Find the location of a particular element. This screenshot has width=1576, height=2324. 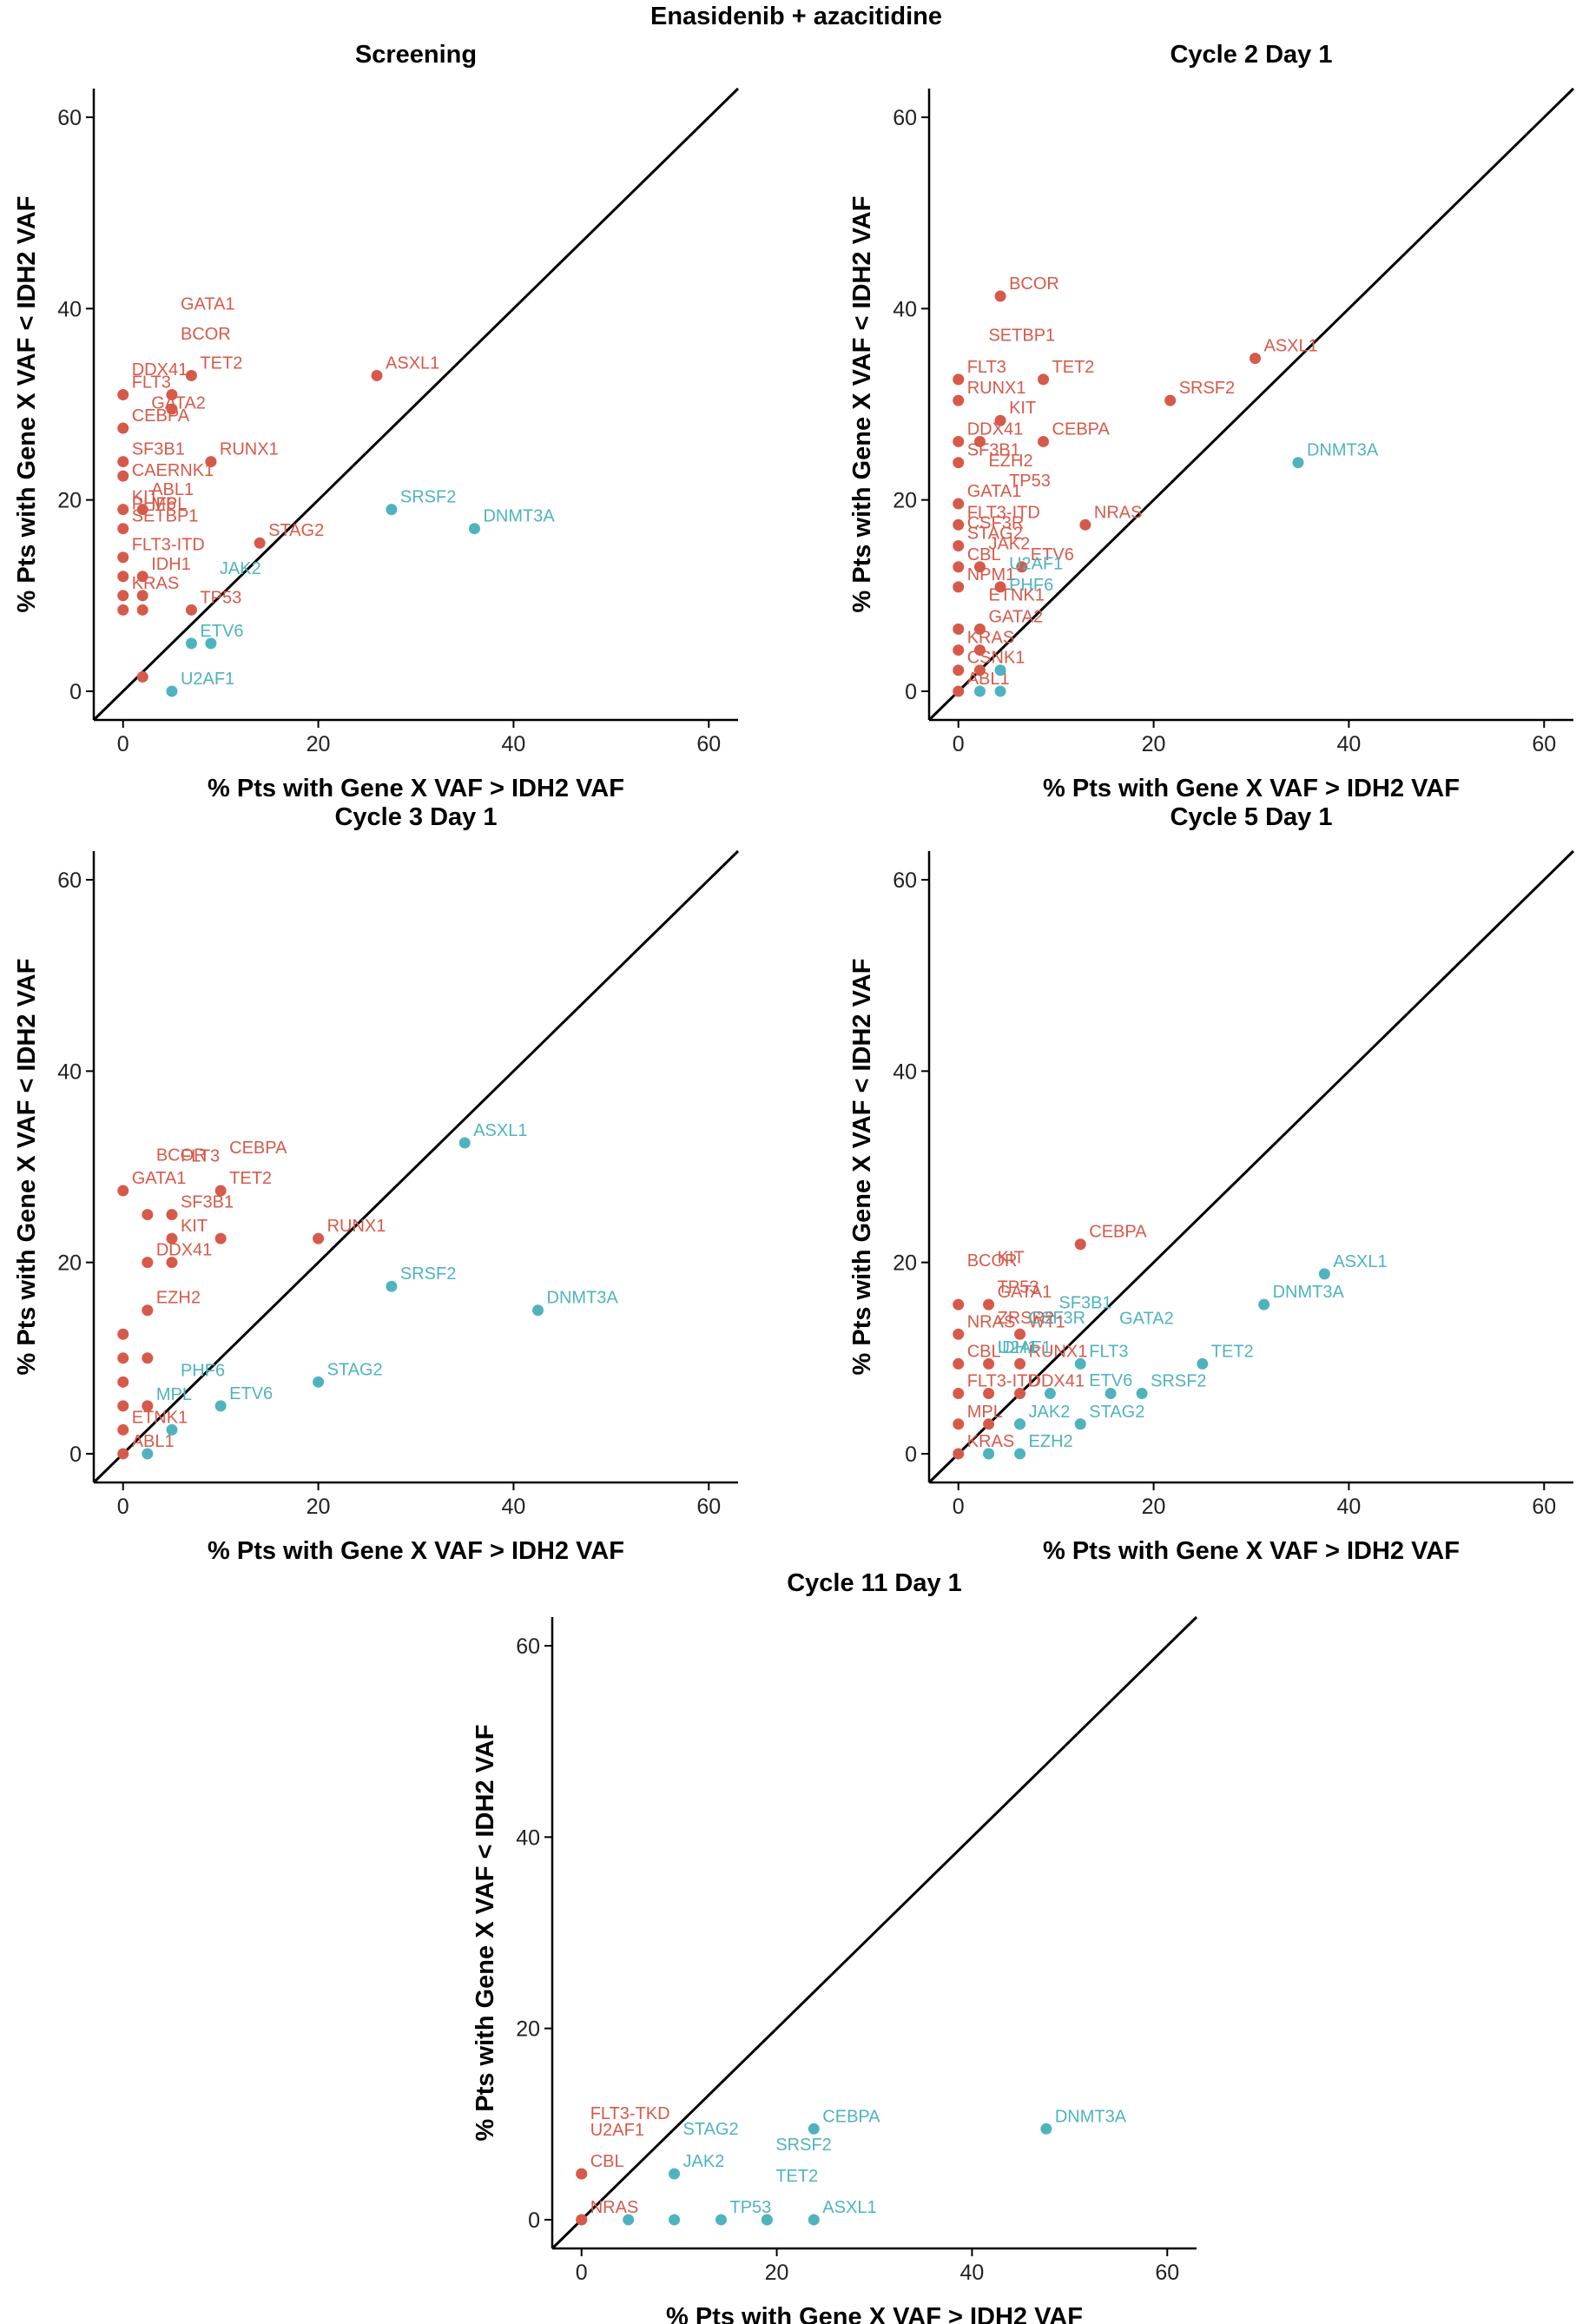

point-label: SF3B1 is located at coordinates (1084, 1303).